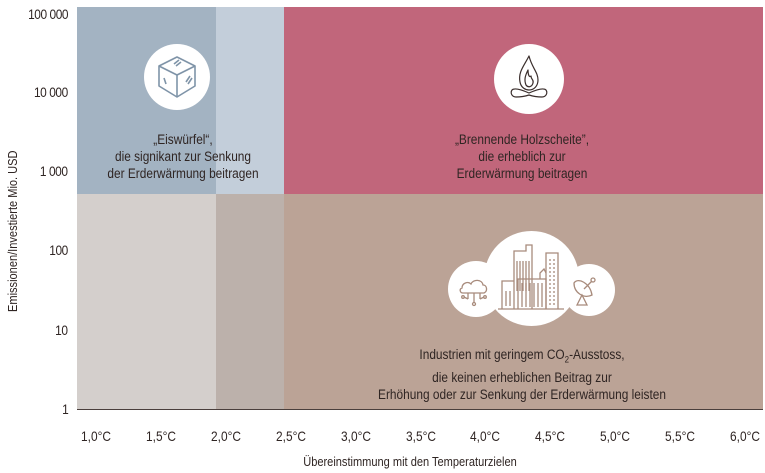 The width and height of the screenshot is (765, 473). Describe the element at coordinates (65, 409) in the screenshot. I see `y-tick-1: 1` at that location.